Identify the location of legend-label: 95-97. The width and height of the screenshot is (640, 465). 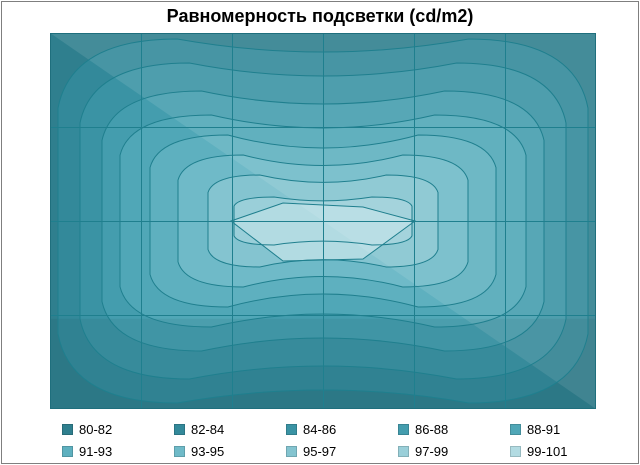
(320, 451).